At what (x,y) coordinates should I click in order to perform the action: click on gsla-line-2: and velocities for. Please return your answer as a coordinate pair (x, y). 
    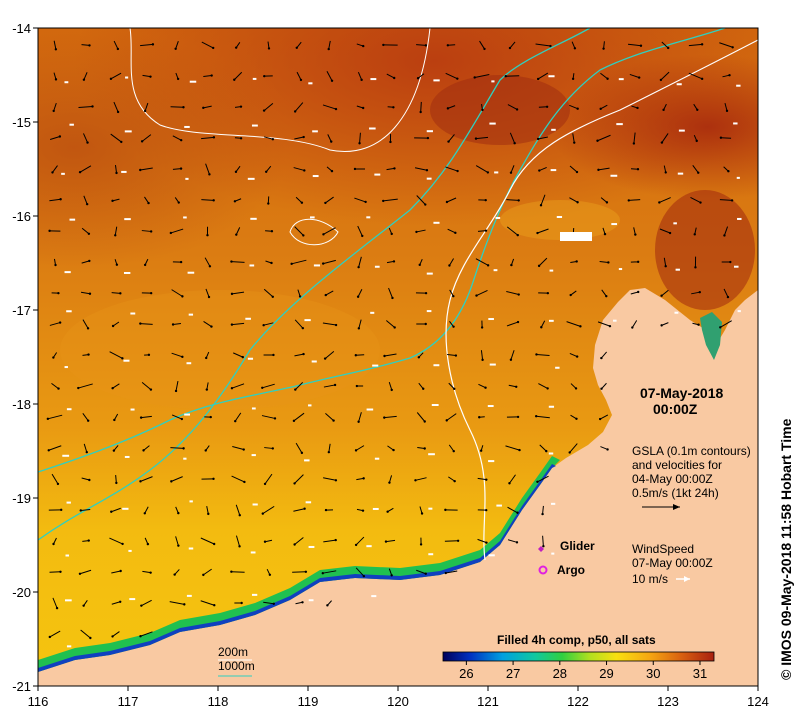
    Looking at the image, I should click on (677, 465).